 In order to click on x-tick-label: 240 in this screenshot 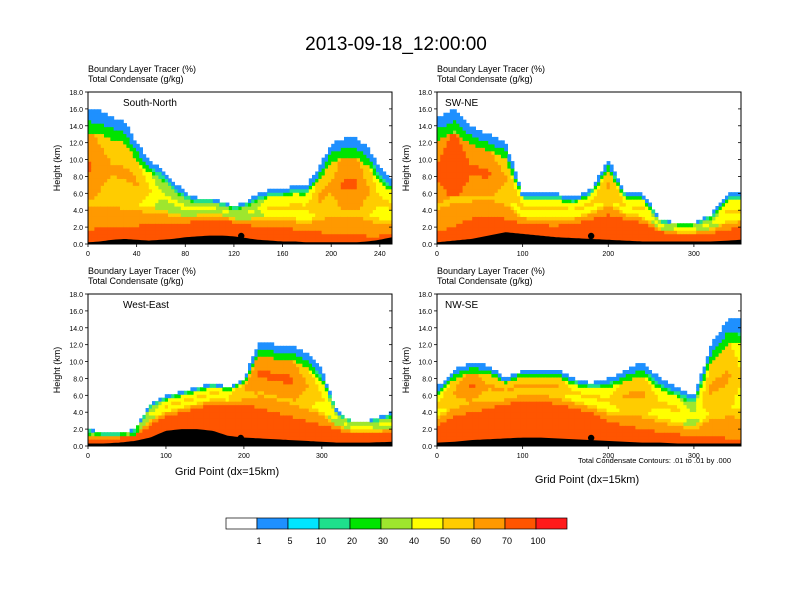, I will do `click(380, 254)`.